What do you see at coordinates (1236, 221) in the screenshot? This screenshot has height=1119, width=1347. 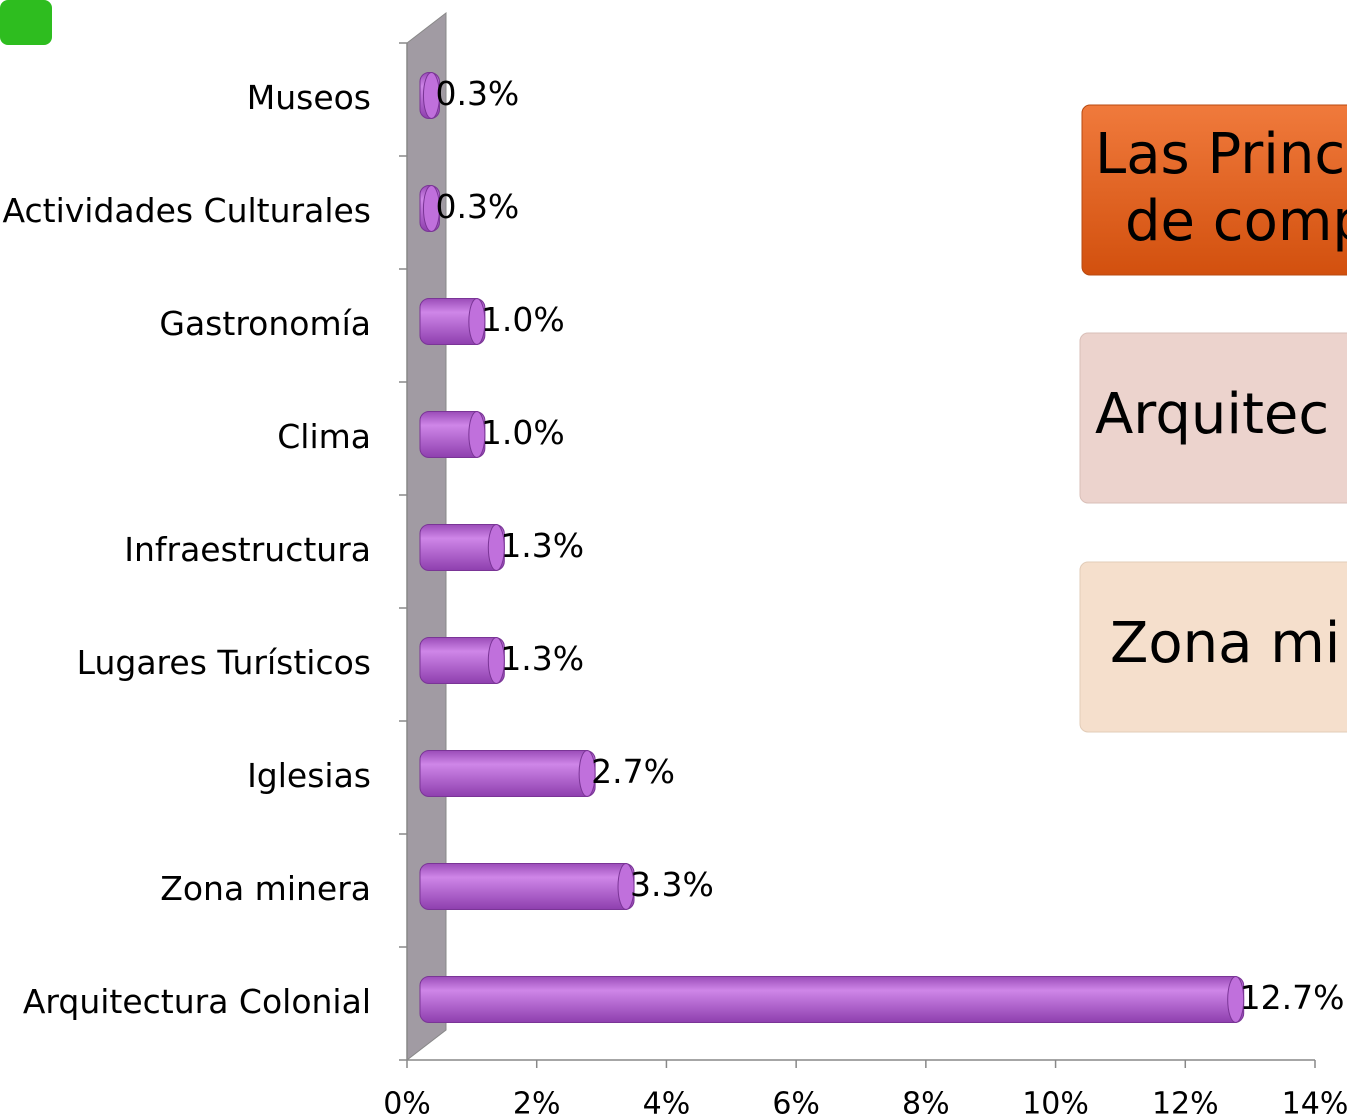 I see `annotation: de comp` at bounding box center [1236, 221].